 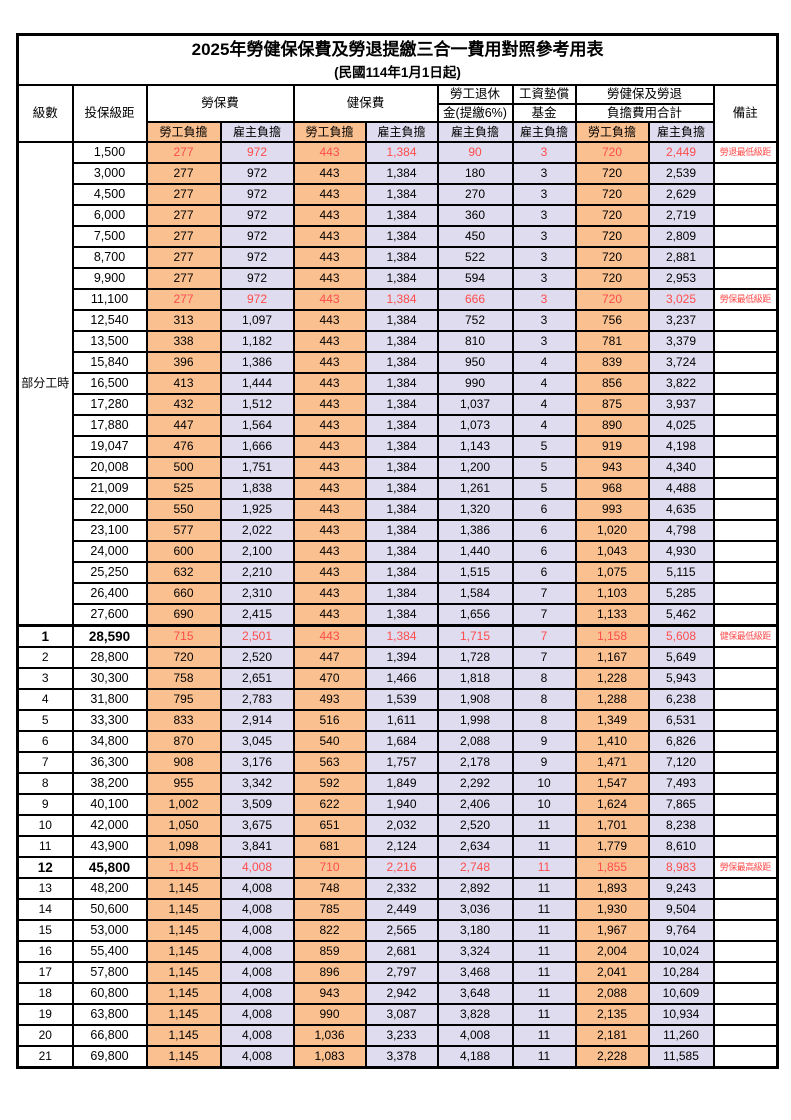 What do you see at coordinates (257, 446) in the screenshot?
I see `fee-cell: 1,666` at bounding box center [257, 446].